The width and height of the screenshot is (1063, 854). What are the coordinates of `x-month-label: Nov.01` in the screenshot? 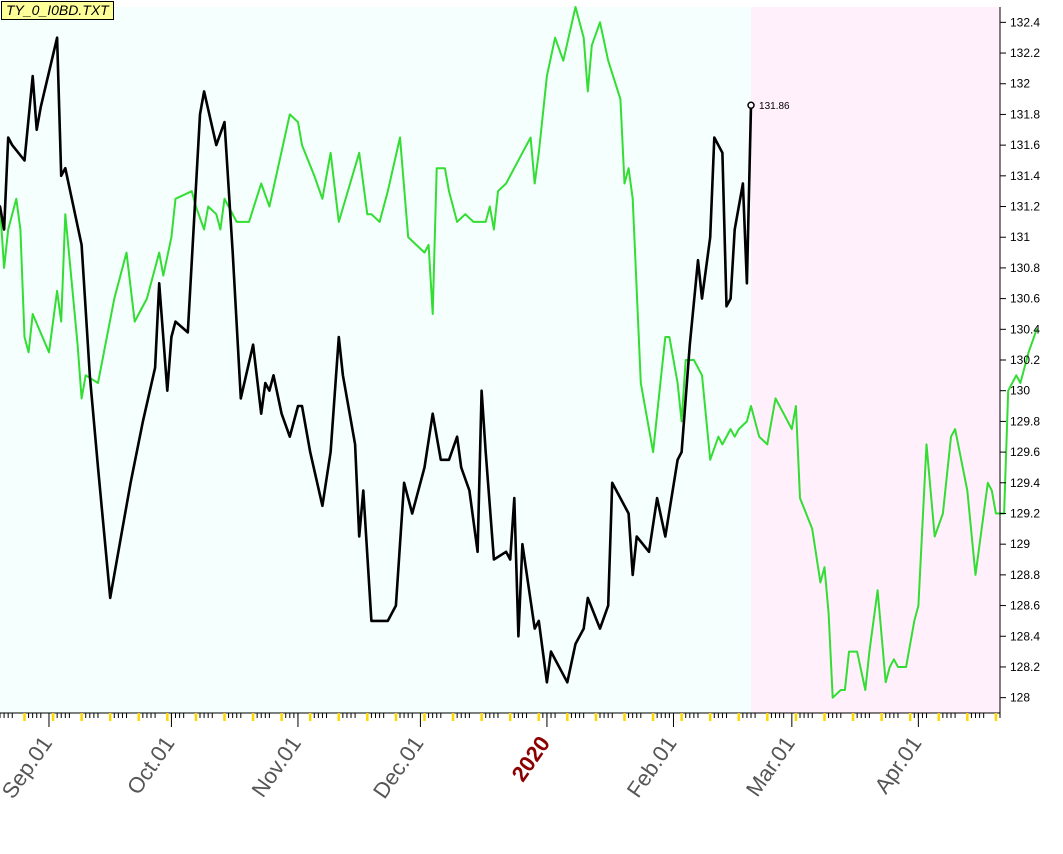 It's located at (277, 767).